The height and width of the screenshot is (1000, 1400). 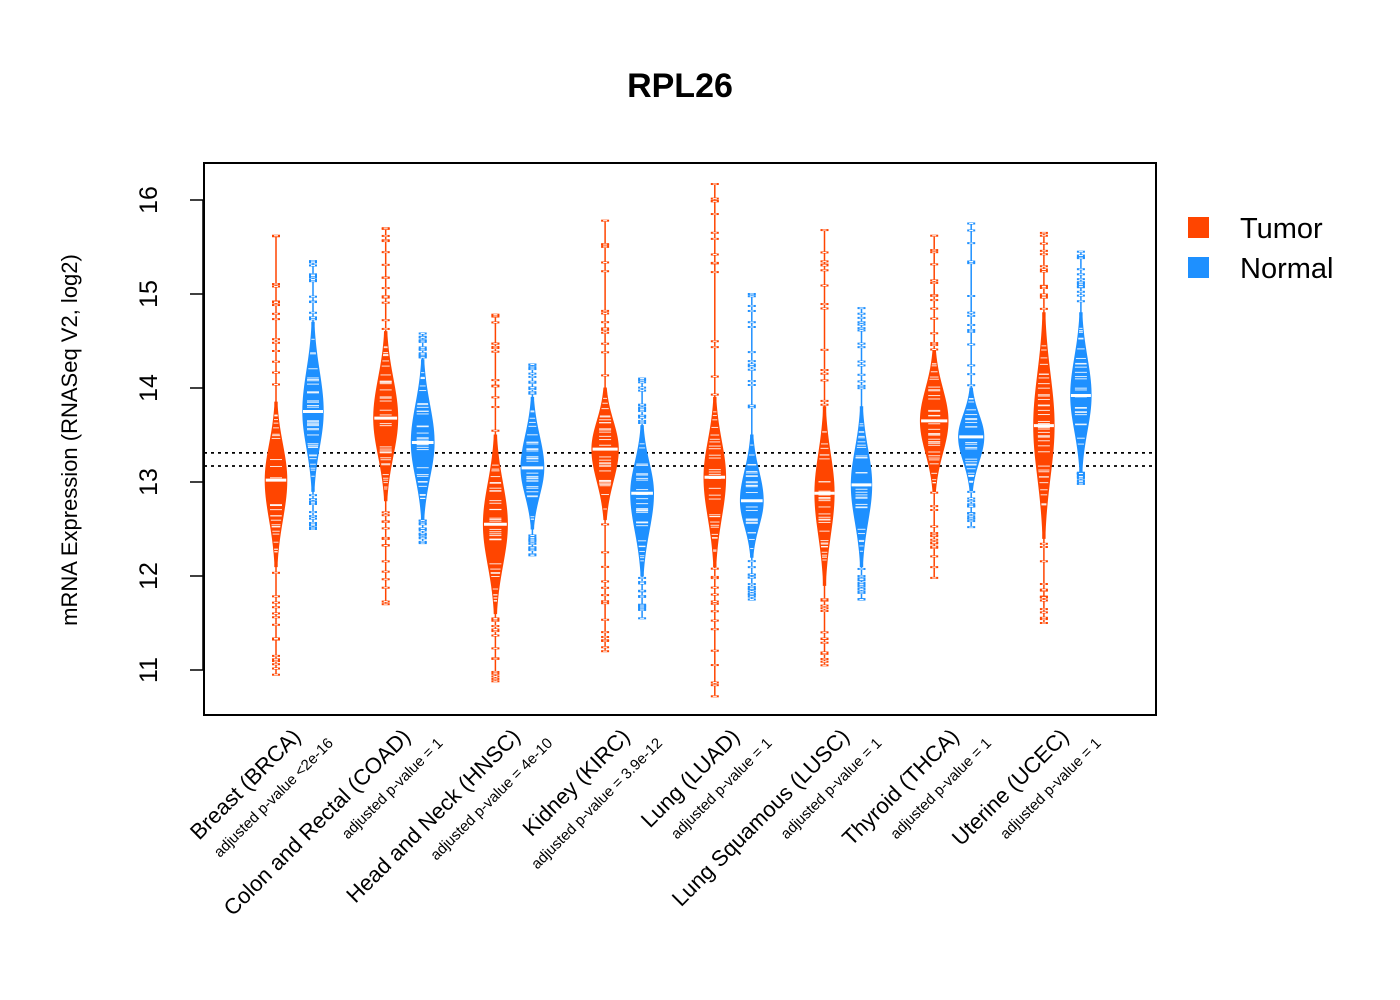 What do you see at coordinates (680, 459) in the screenshot?
I see `reference-lines` at bounding box center [680, 459].